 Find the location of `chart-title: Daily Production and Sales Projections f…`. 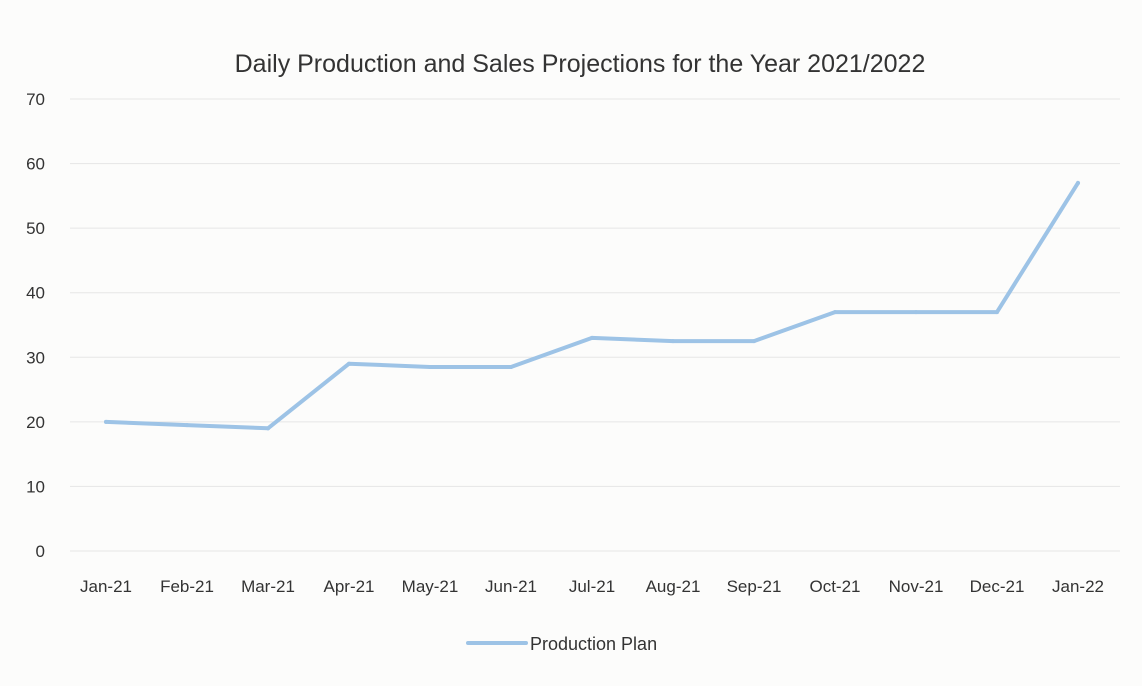

chart-title: Daily Production and Sales Projections f… is located at coordinates (580, 64).